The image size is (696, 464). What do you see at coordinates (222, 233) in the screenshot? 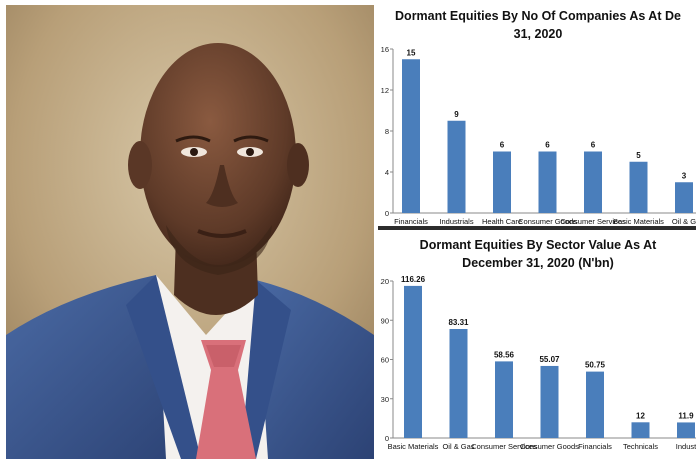
I see `mouth` at bounding box center [222, 233].